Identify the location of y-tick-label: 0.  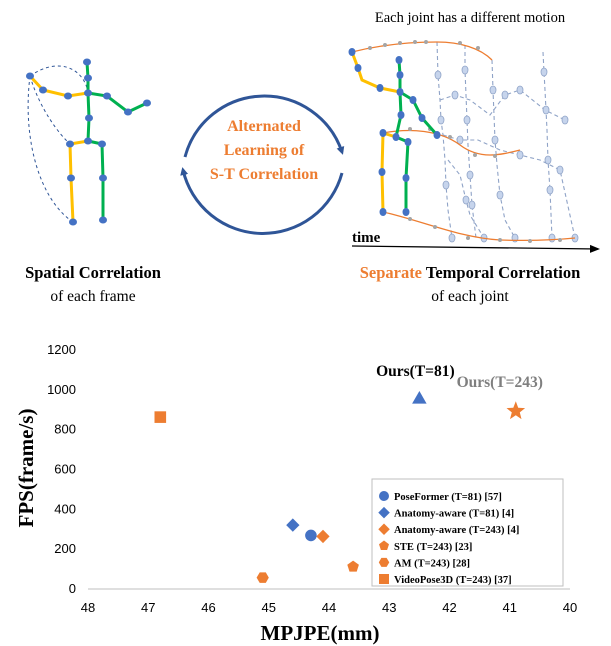
(72, 588).